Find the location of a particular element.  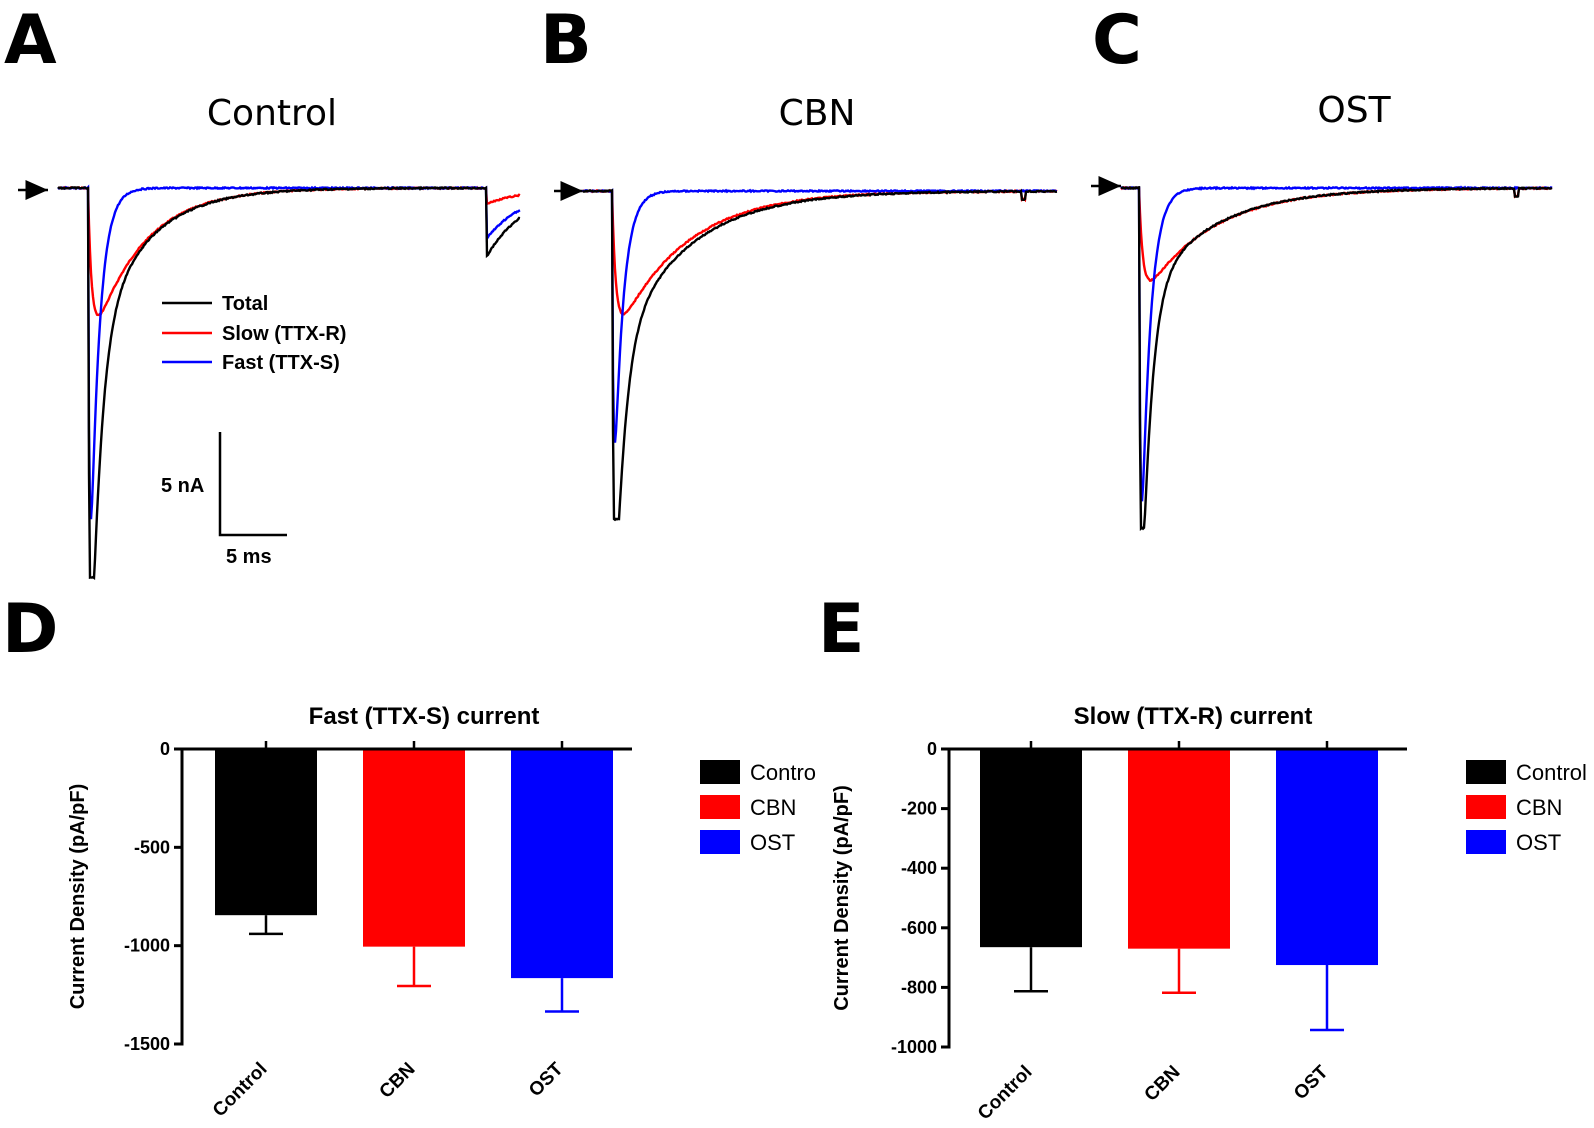

y-tick-label-e: -200 is located at coordinates (919, 809).